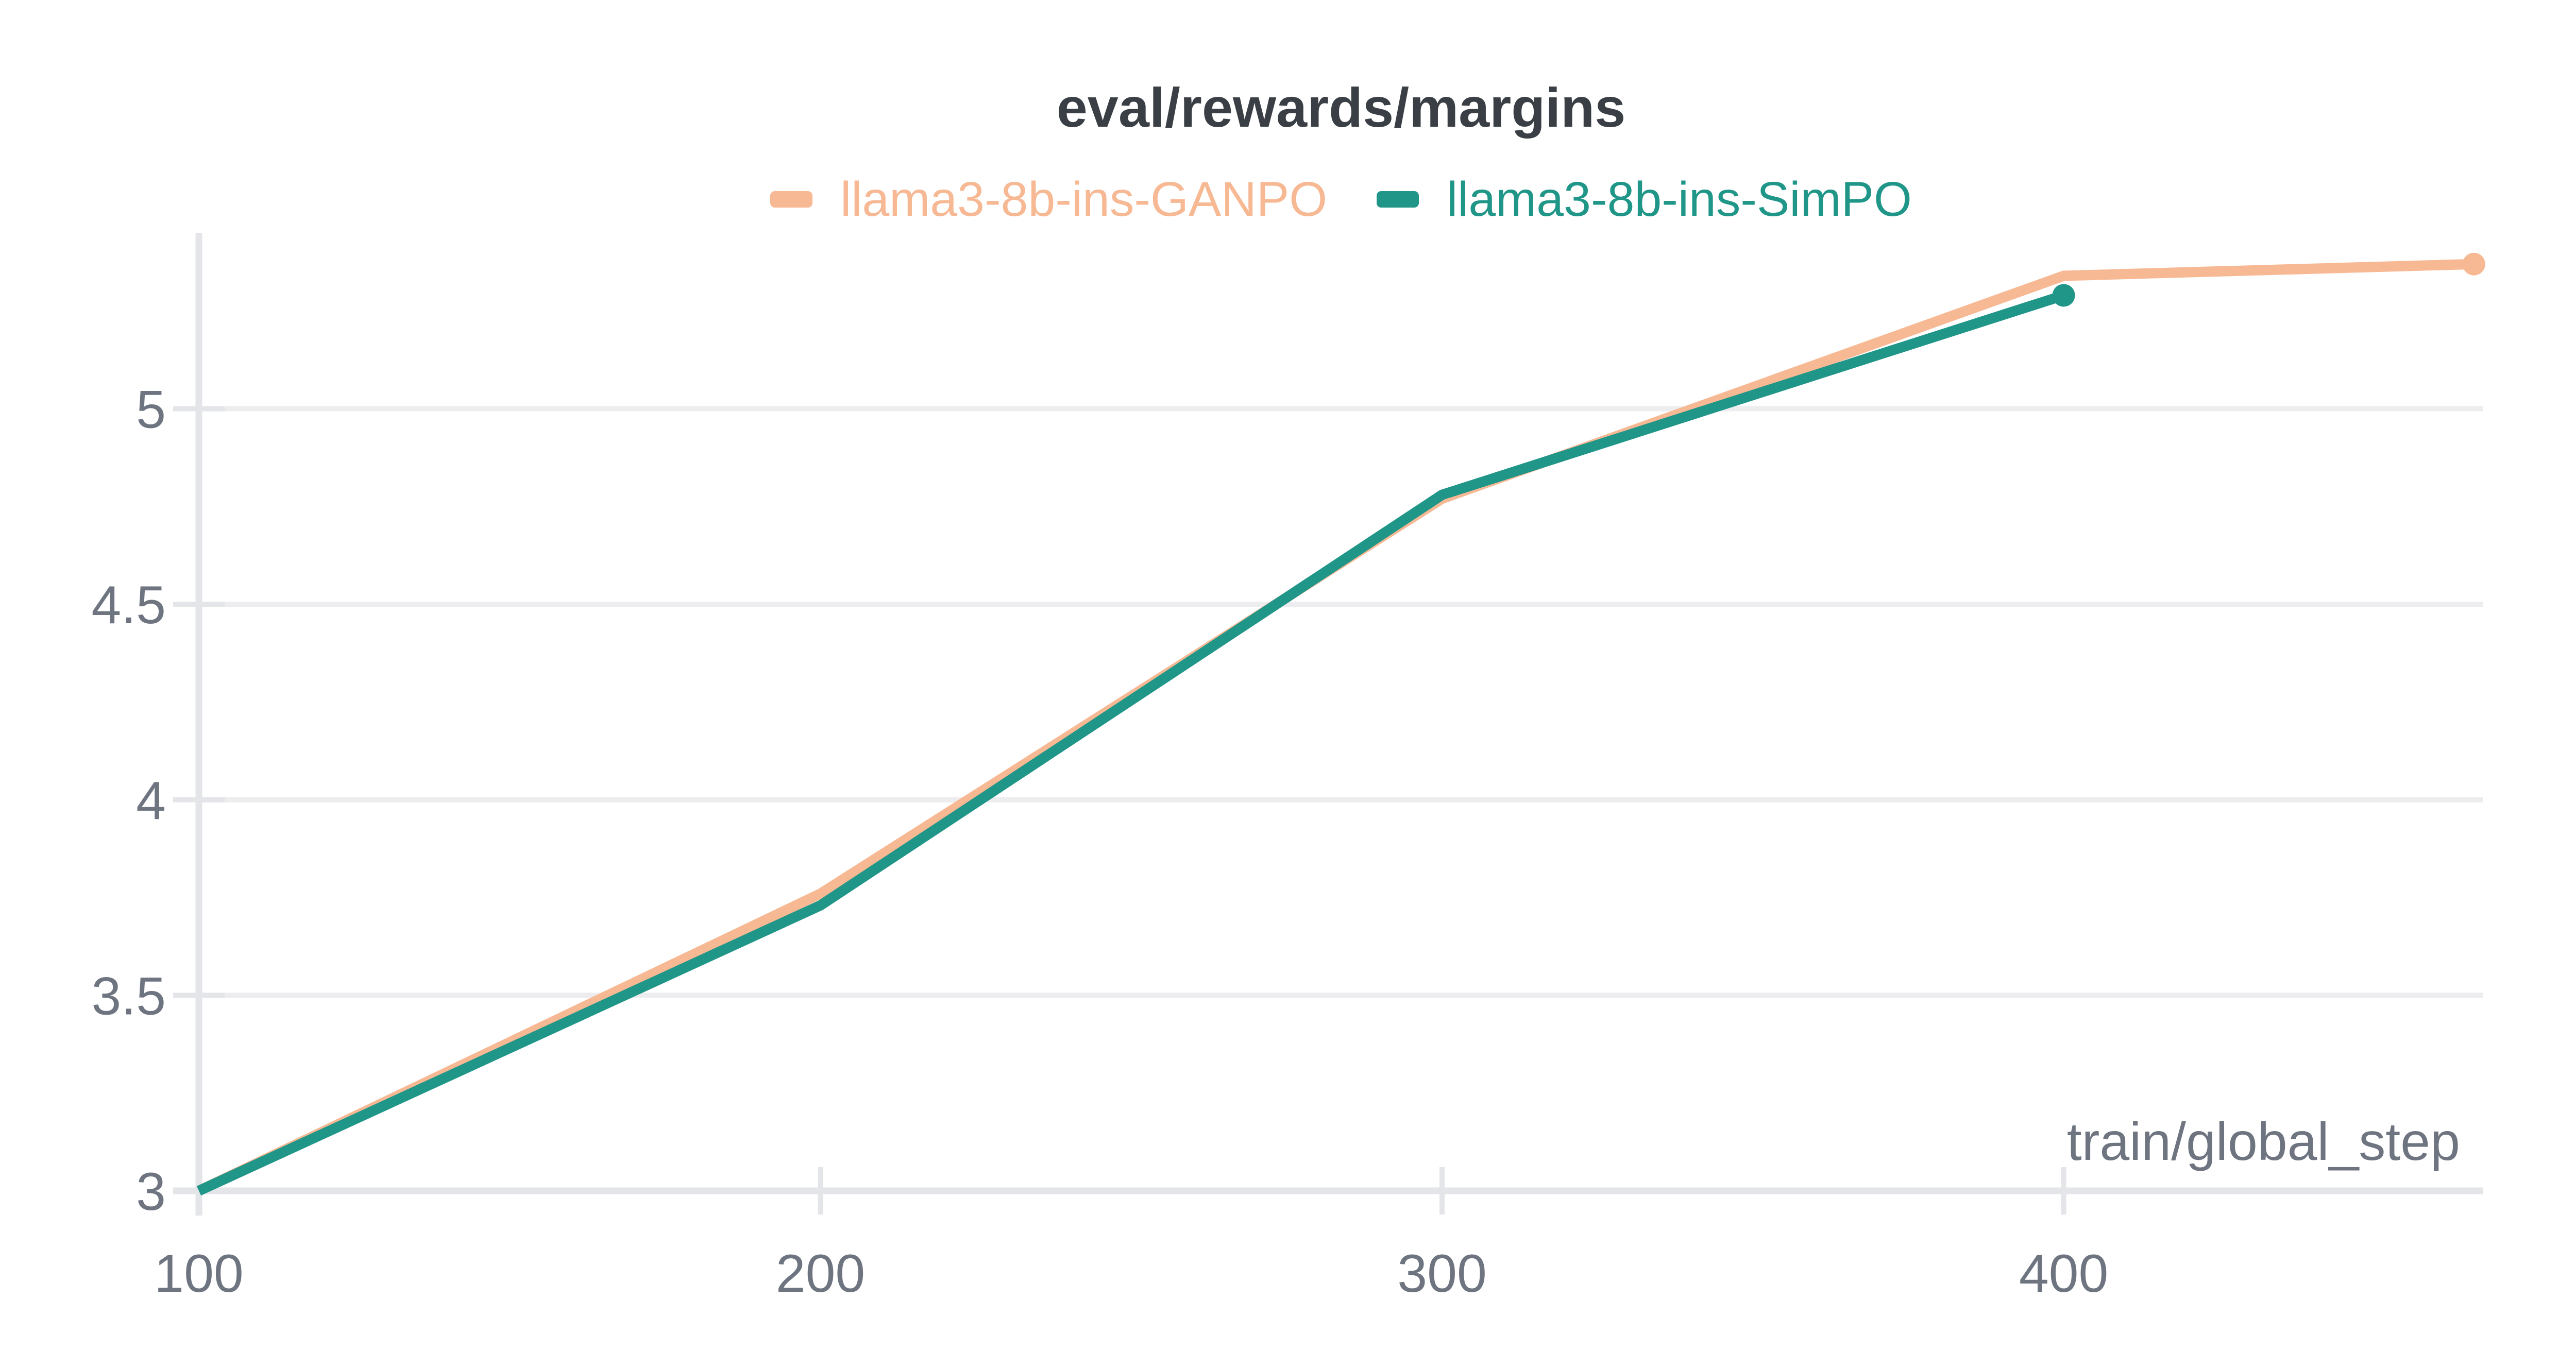 The image size is (2576, 1368). What do you see at coordinates (1084, 199) in the screenshot?
I see `legend-label-ganpo: llama3-8b-ins-GANPO` at bounding box center [1084, 199].